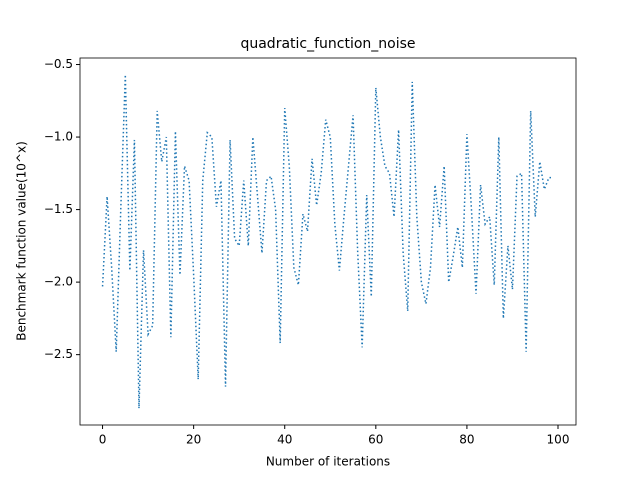  Describe the element at coordinates (58, 282) in the screenshot. I see `y-tick-label: −2.0` at that location.